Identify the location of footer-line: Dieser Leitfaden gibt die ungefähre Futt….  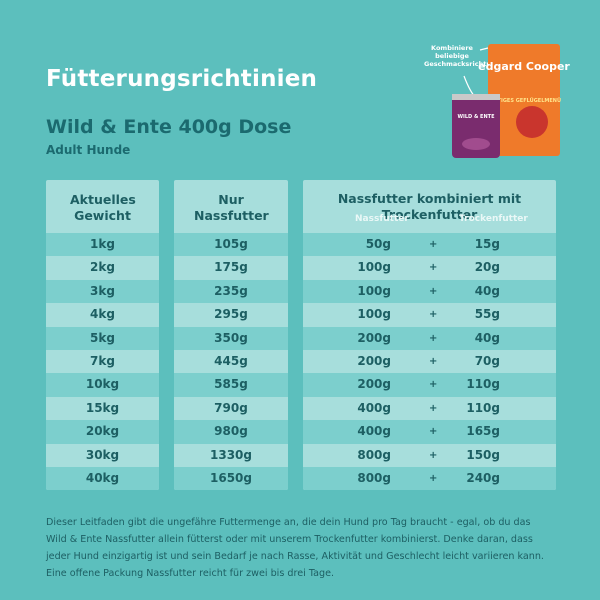
(288, 522).